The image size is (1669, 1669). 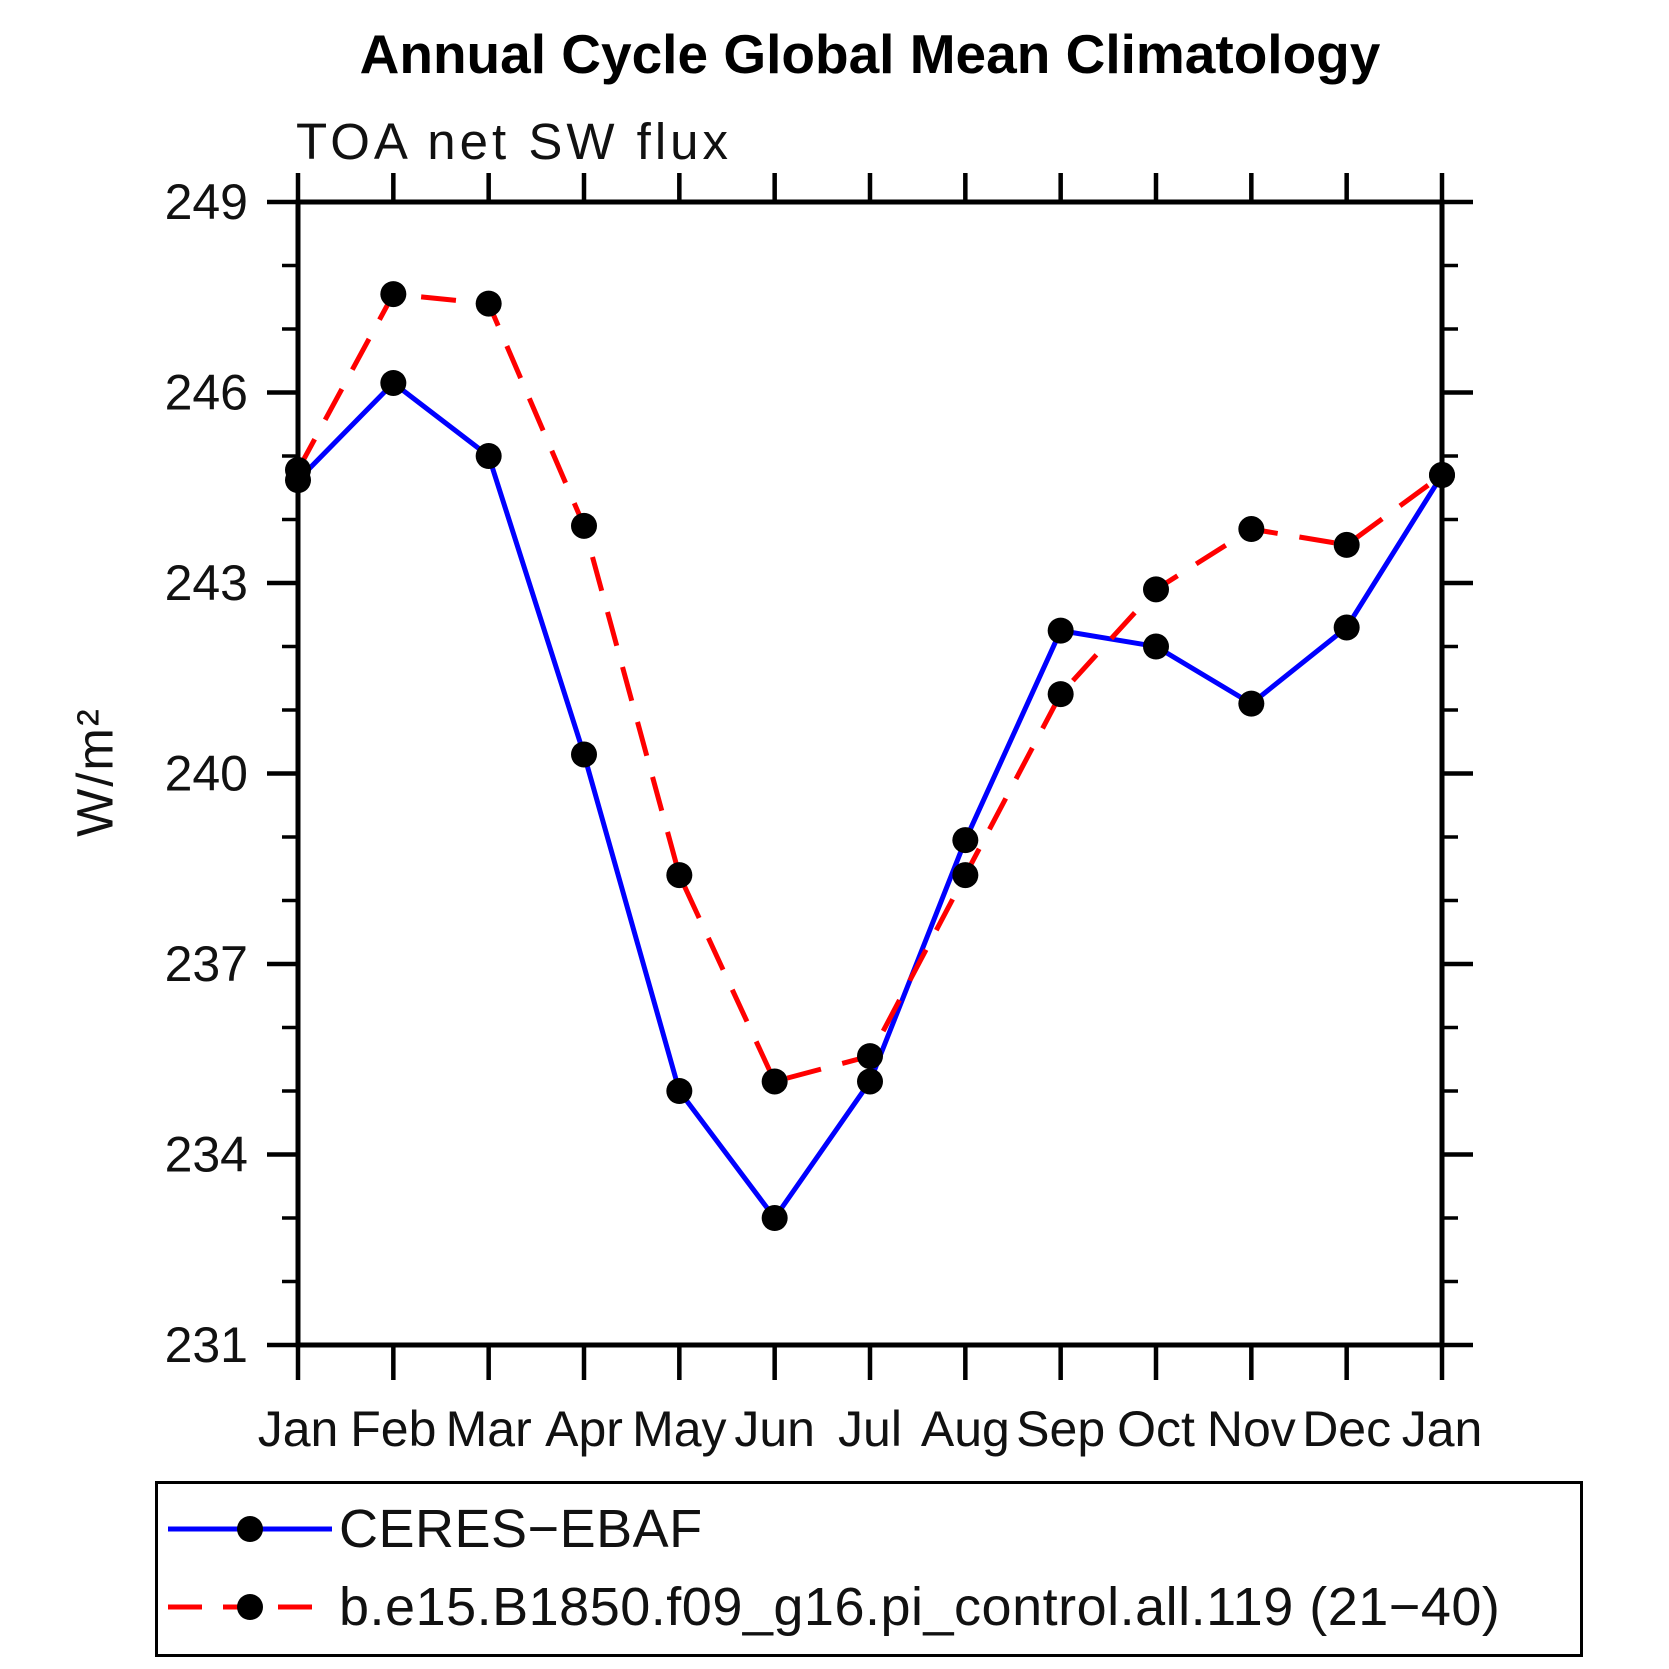 I want to click on x-tick-label: Aug, so click(x=965, y=1429).